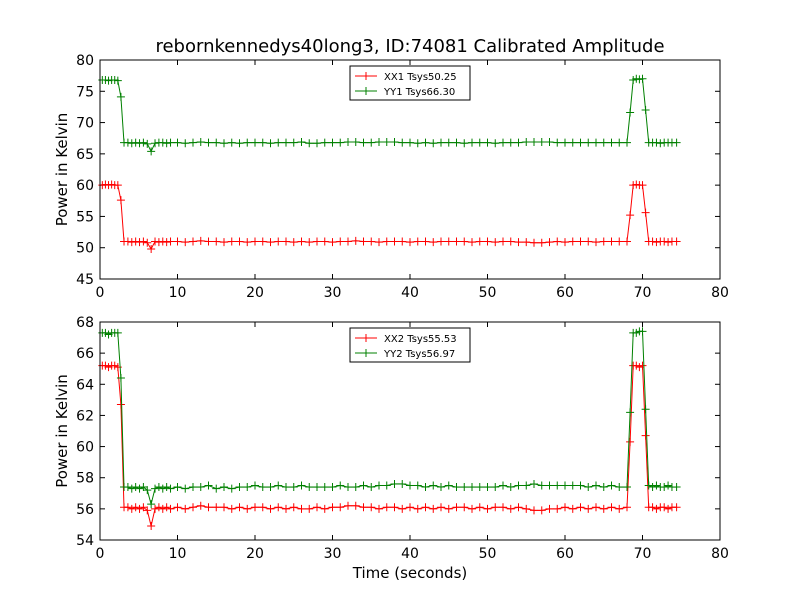 The width and height of the screenshot is (800, 600). What do you see at coordinates (366, 353) in the screenshot?
I see `legend-marker` at bounding box center [366, 353].